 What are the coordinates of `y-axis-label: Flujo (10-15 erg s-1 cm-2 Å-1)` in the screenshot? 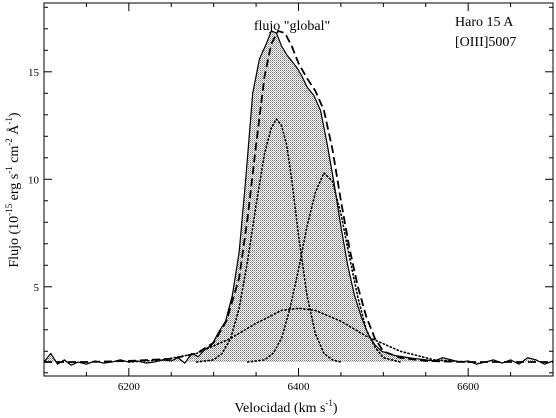 It's located at (13, 190).